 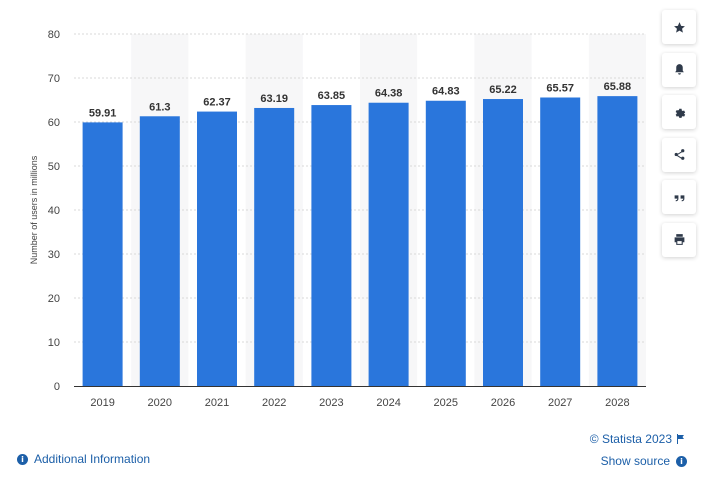 I want to click on data-label: 63.19, so click(x=274, y=99).